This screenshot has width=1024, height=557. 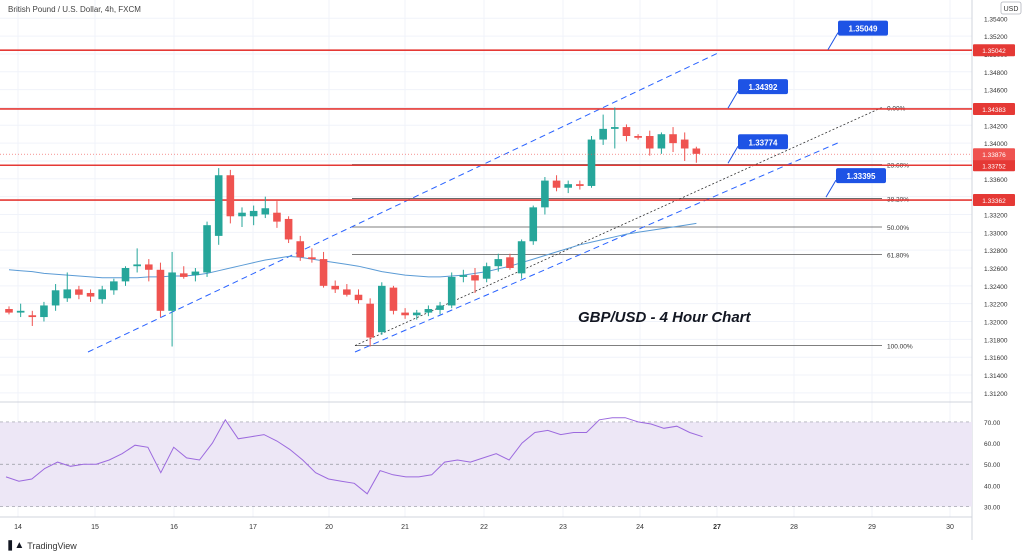 I want to click on current-price-bg, so click(x=994, y=154).